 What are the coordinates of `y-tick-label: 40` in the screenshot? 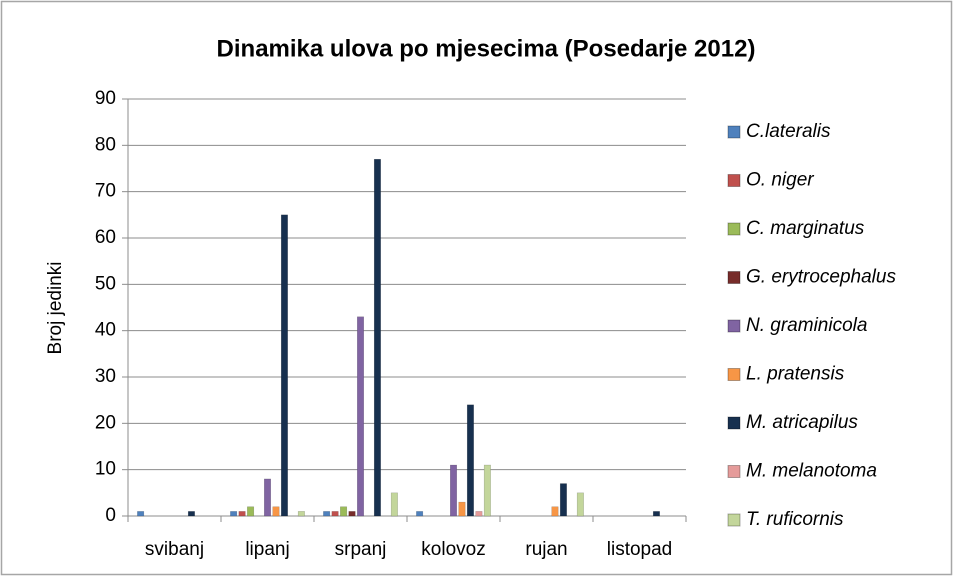 It's located at (105, 330).